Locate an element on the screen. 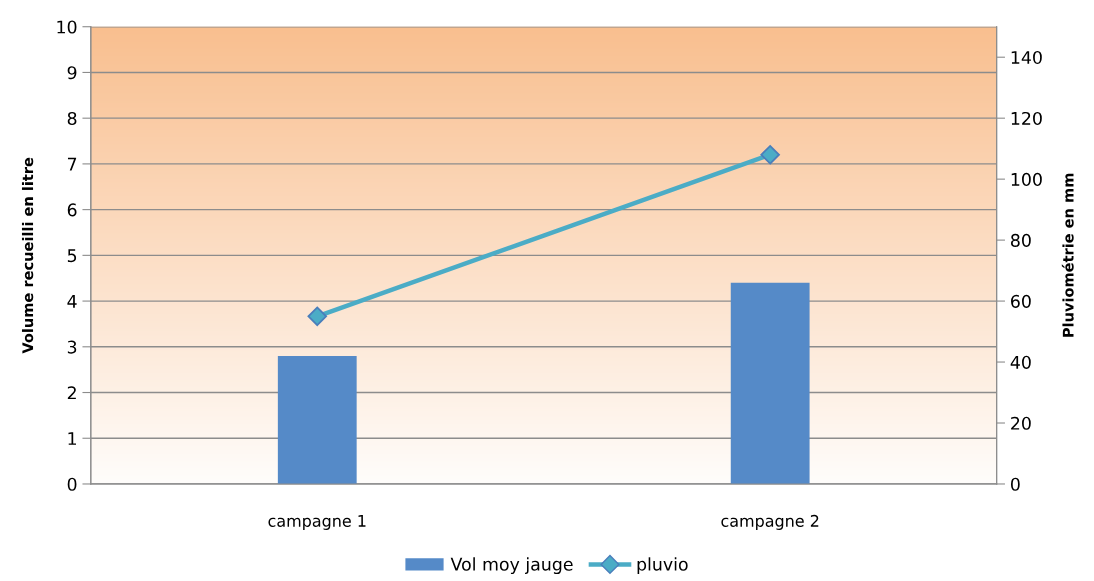  y2-tick-label: 100 is located at coordinates (1026, 179).